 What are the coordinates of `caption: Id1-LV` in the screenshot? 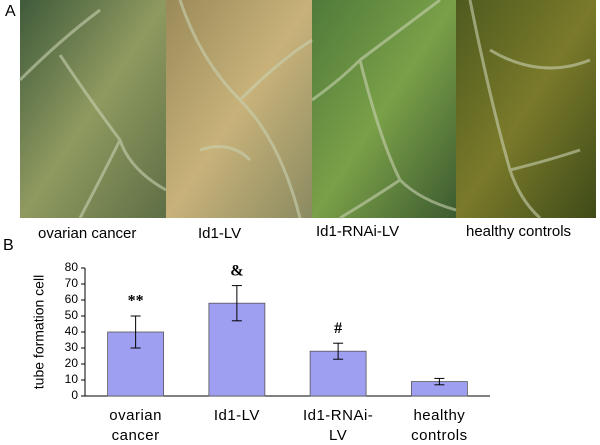 It's located at (219, 233).